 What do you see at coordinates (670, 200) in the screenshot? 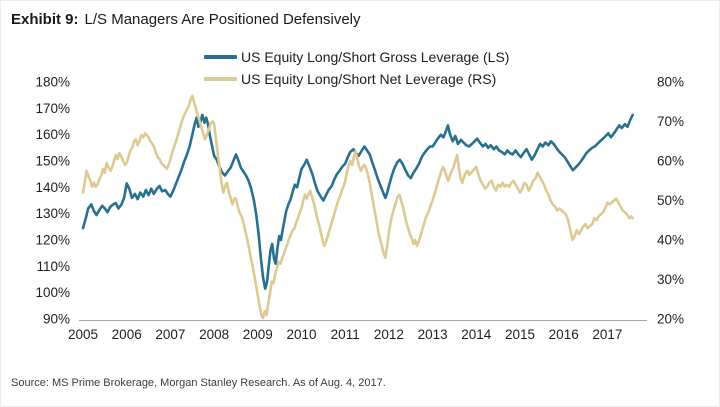
I see `right-axis-tick-label: 50%` at bounding box center [670, 200].